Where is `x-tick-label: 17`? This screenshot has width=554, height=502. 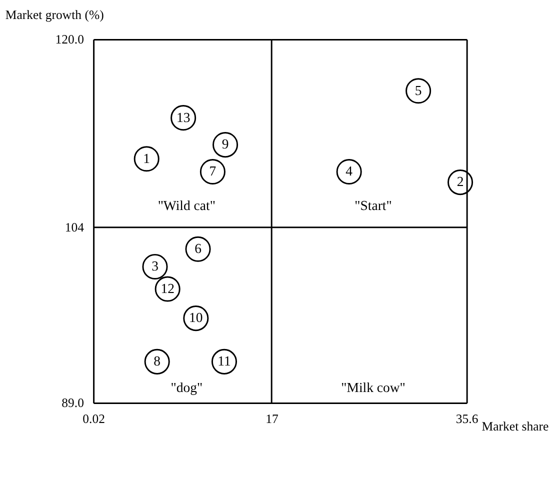
x-tick-label: 17 is located at coordinates (272, 419).